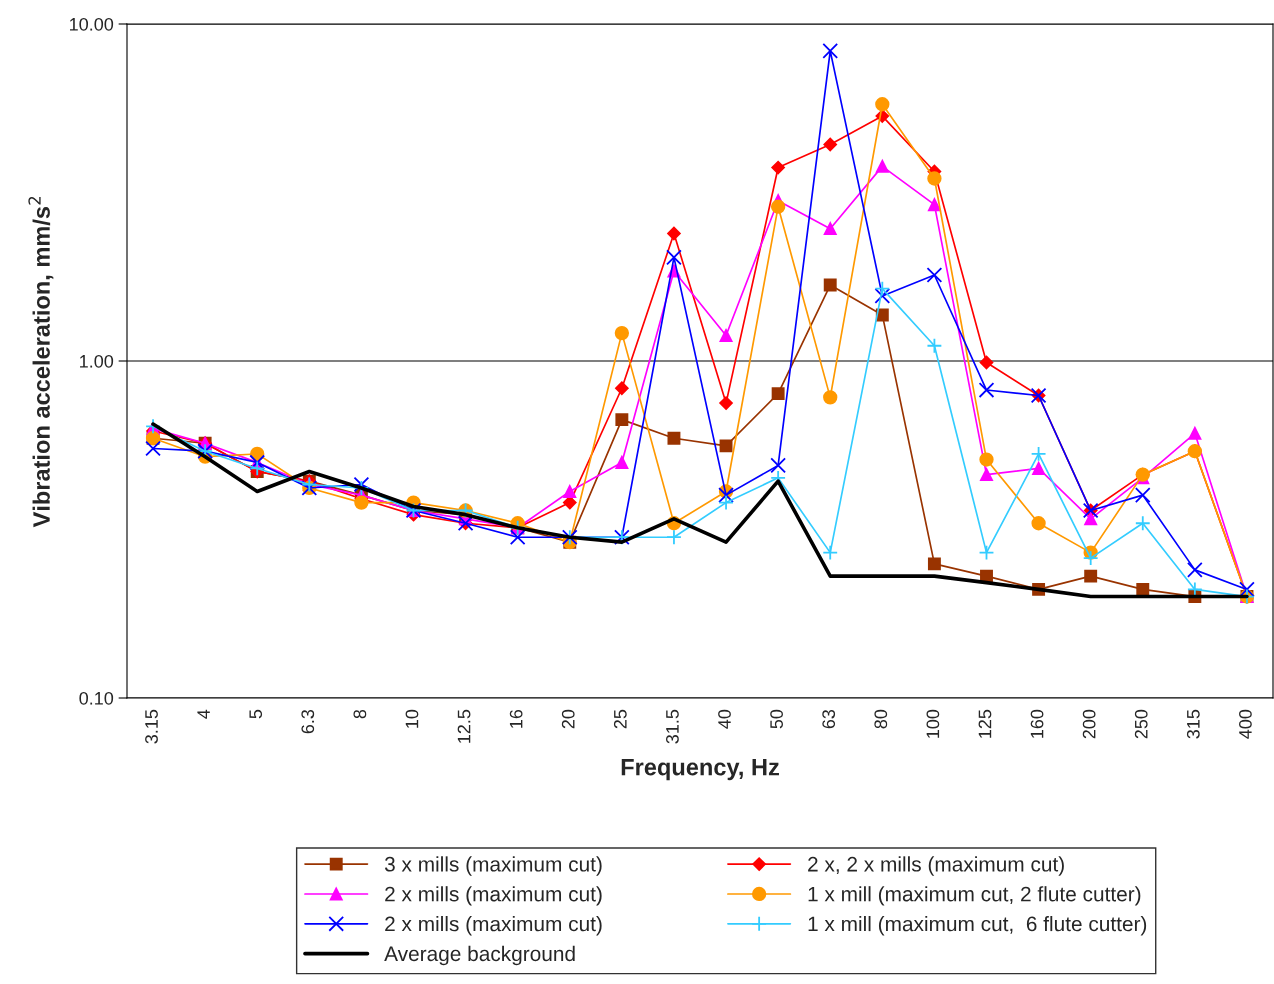 The width and height of the screenshot is (1274, 984). What do you see at coordinates (256, 714) in the screenshot?
I see `x-tick-label: 5` at bounding box center [256, 714].